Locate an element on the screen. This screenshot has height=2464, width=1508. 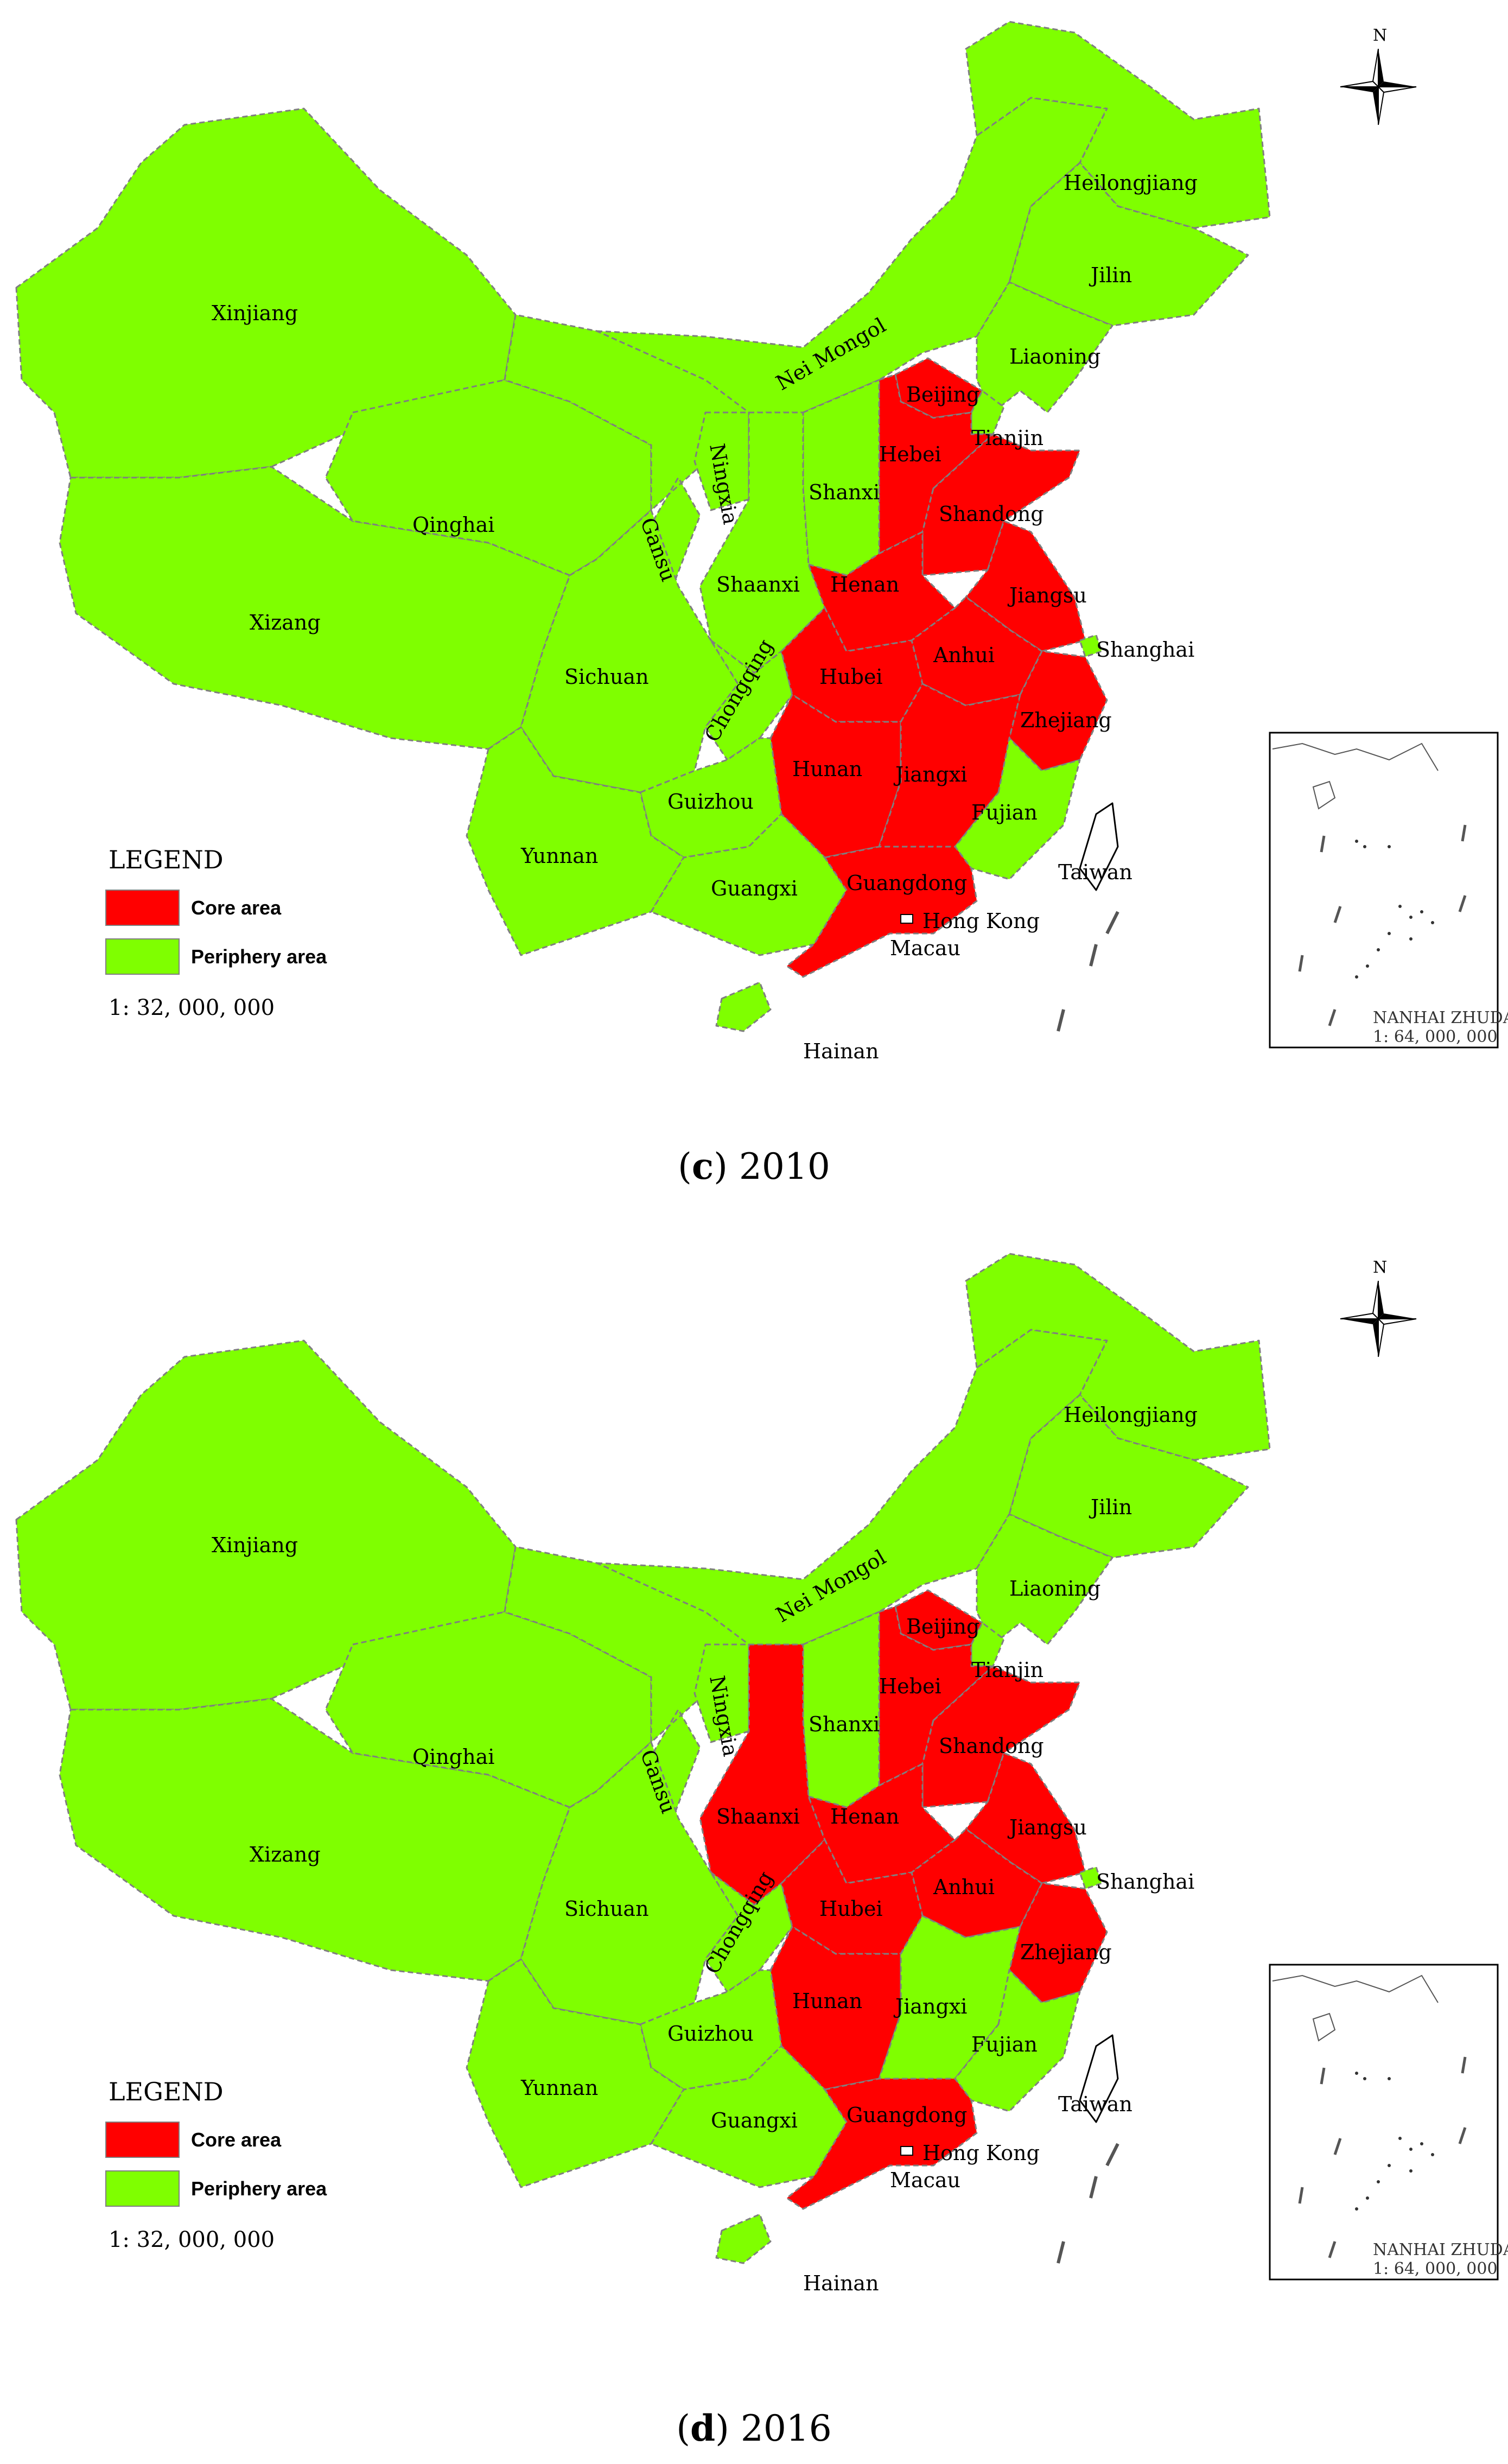
label-xizang: Xizang is located at coordinates (285, 1854).